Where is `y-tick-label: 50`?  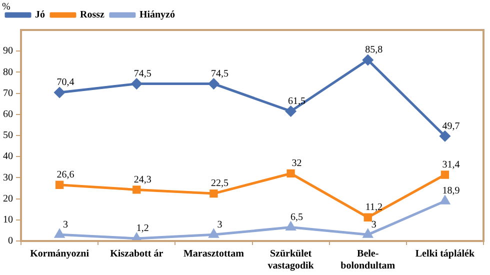
y-tick-label: 50 is located at coordinates (8, 136).